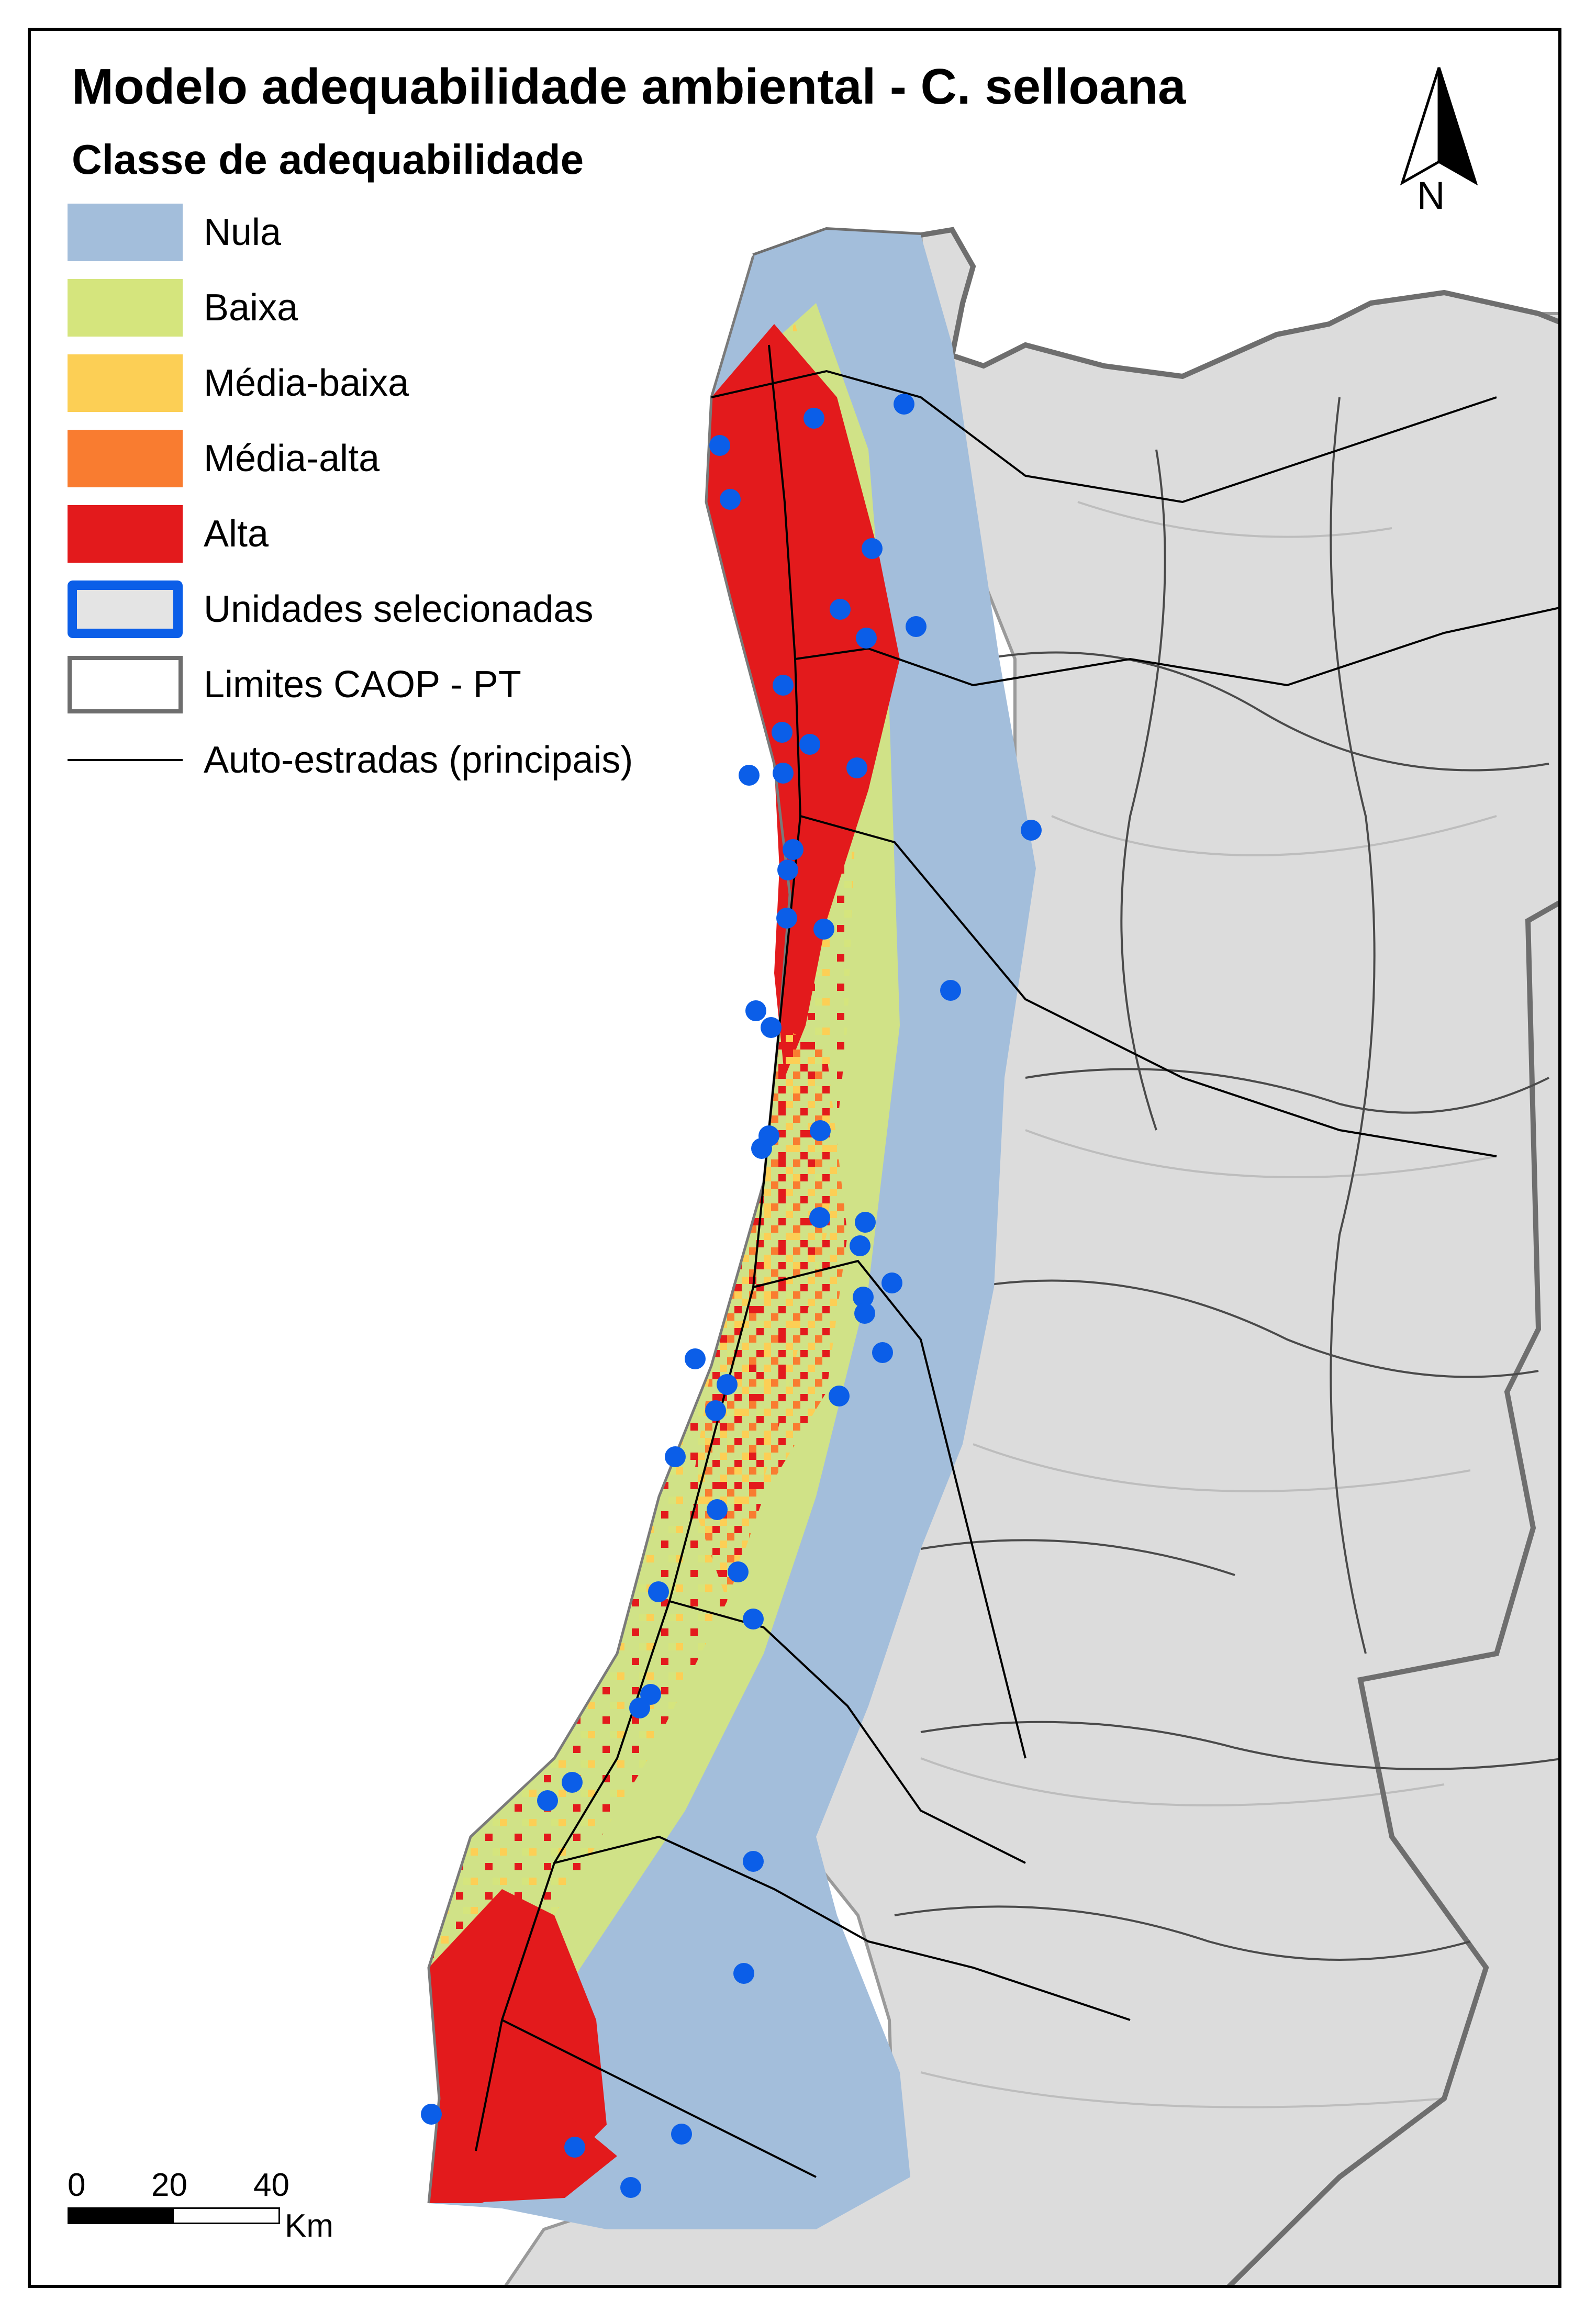  I want to click on scale-unit: Km, so click(309, 2226).